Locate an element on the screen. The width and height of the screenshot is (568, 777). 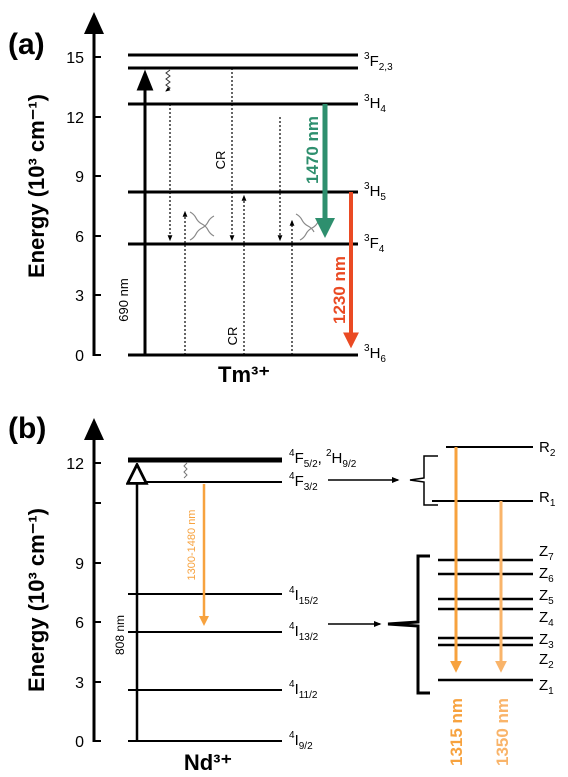
panel-b-emission-label: 1300-1480 nm is located at coordinates (192, 545).